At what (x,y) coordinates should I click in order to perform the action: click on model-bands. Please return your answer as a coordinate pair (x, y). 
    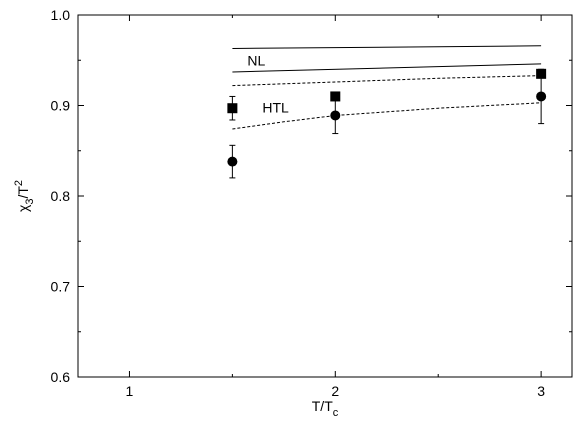
    Looking at the image, I should click on (387, 87).